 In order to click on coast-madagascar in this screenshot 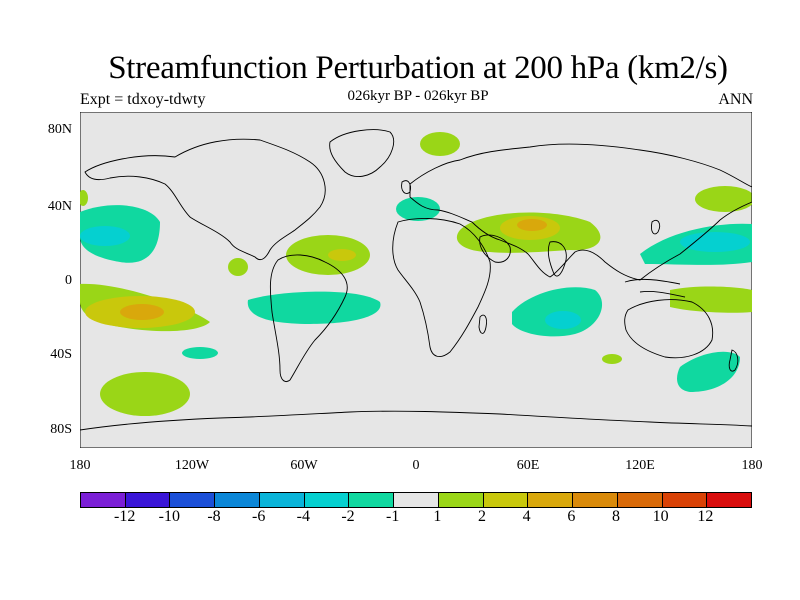, I will do `click(482, 324)`.